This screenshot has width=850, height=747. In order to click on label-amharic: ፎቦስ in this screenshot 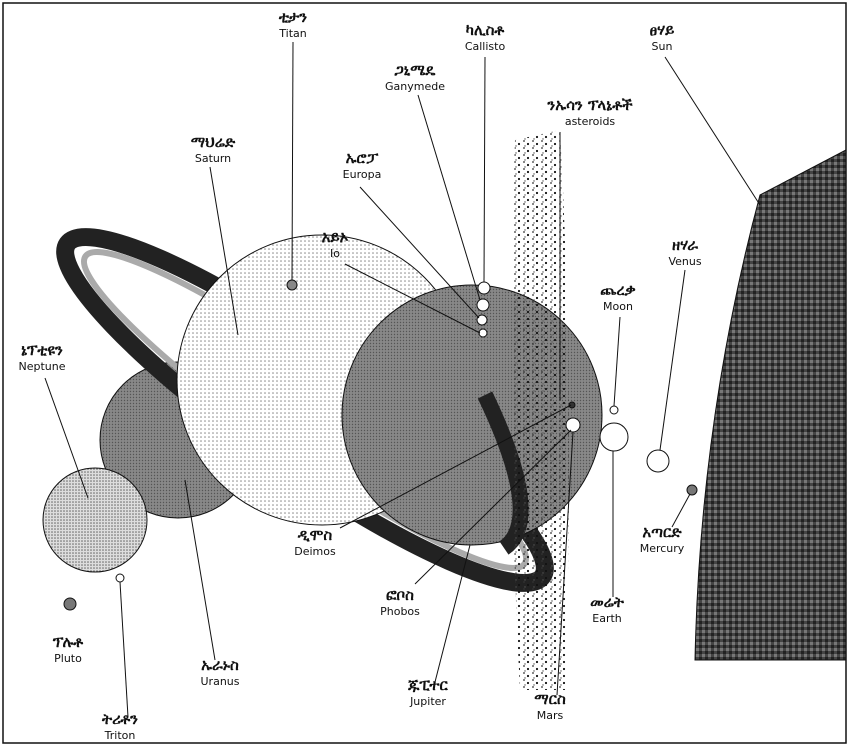, I will do `click(400, 595)`.